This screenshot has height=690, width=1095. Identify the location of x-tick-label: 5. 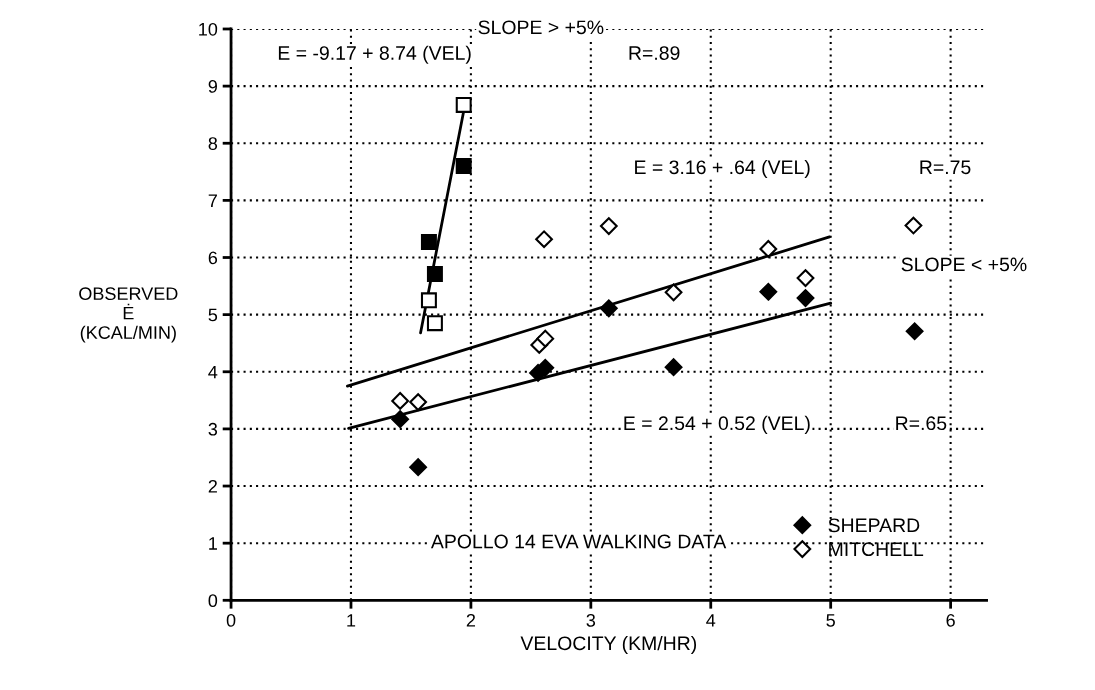
(830, 620).